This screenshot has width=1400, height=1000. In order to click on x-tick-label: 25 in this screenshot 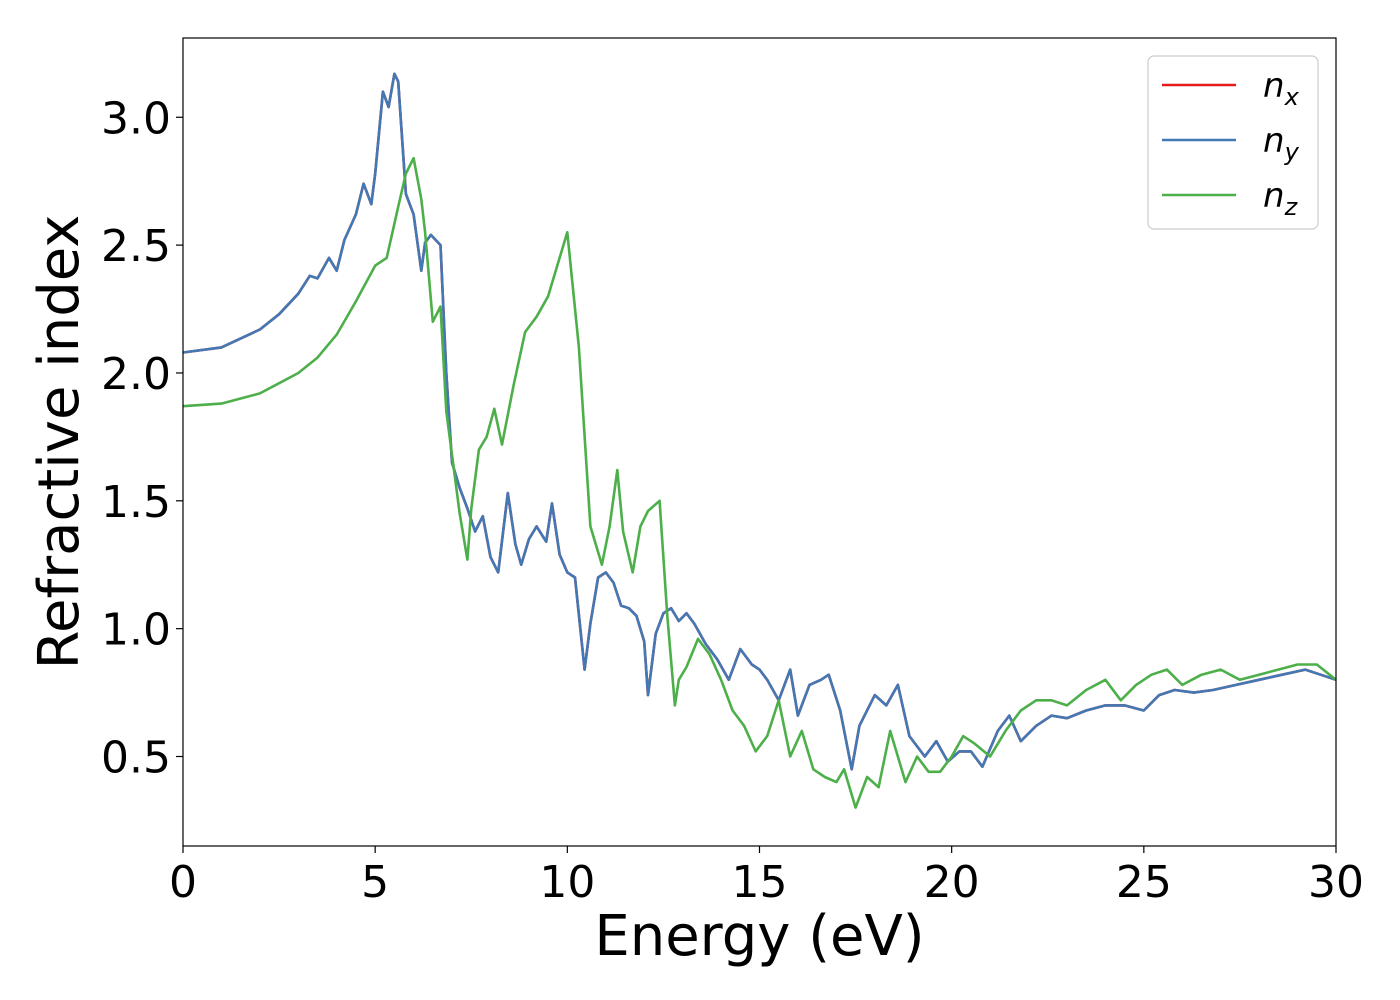, I will do `click(1144, 882)`.